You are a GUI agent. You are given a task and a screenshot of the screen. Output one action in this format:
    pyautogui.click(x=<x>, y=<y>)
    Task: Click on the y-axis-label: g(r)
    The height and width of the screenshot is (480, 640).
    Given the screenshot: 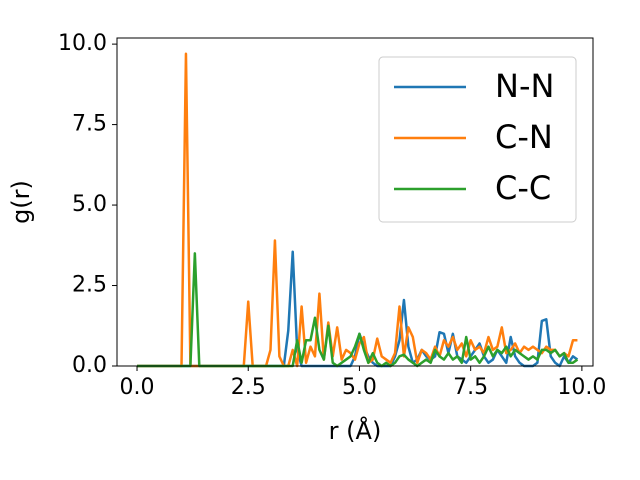 What is the action you would take?
    pyautogui.click(x=21, y=202)
    